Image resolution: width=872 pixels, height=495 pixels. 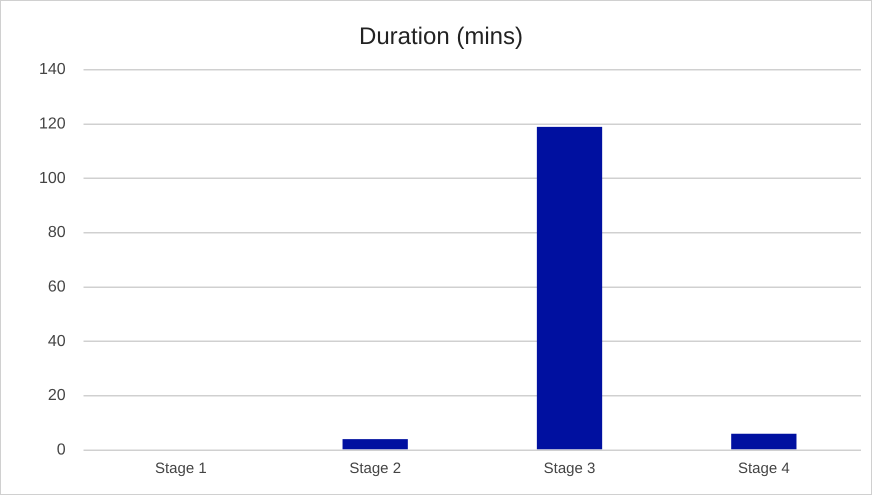 I want to click on y-tick-label: 60, so click(x=57, y=287).